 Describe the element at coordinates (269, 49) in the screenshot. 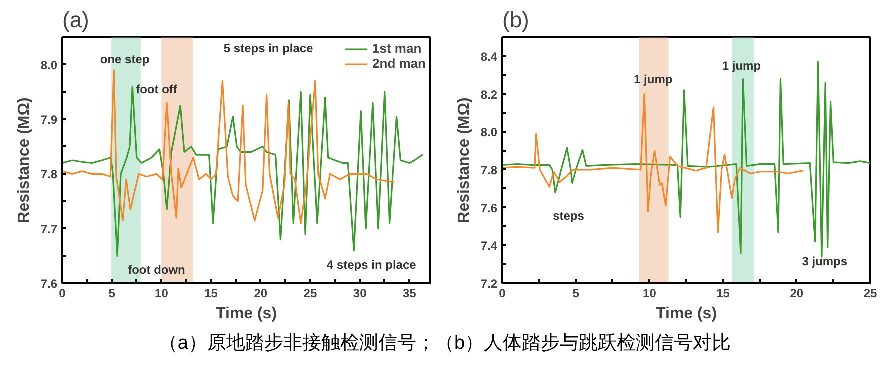

I see `annotation: 5 steps in place` at that location.